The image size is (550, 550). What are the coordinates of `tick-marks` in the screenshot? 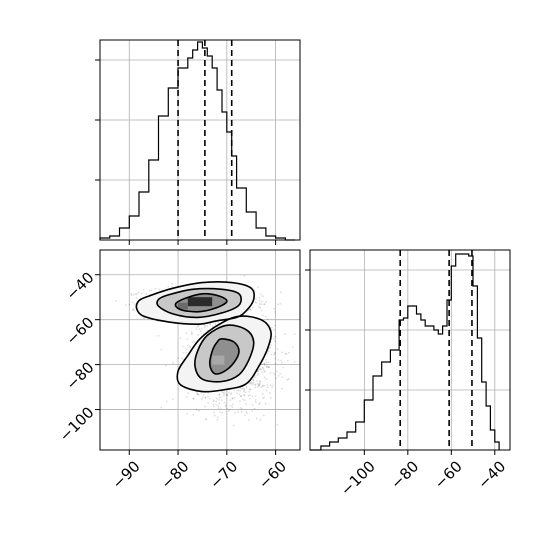 It's located at (186, 364).